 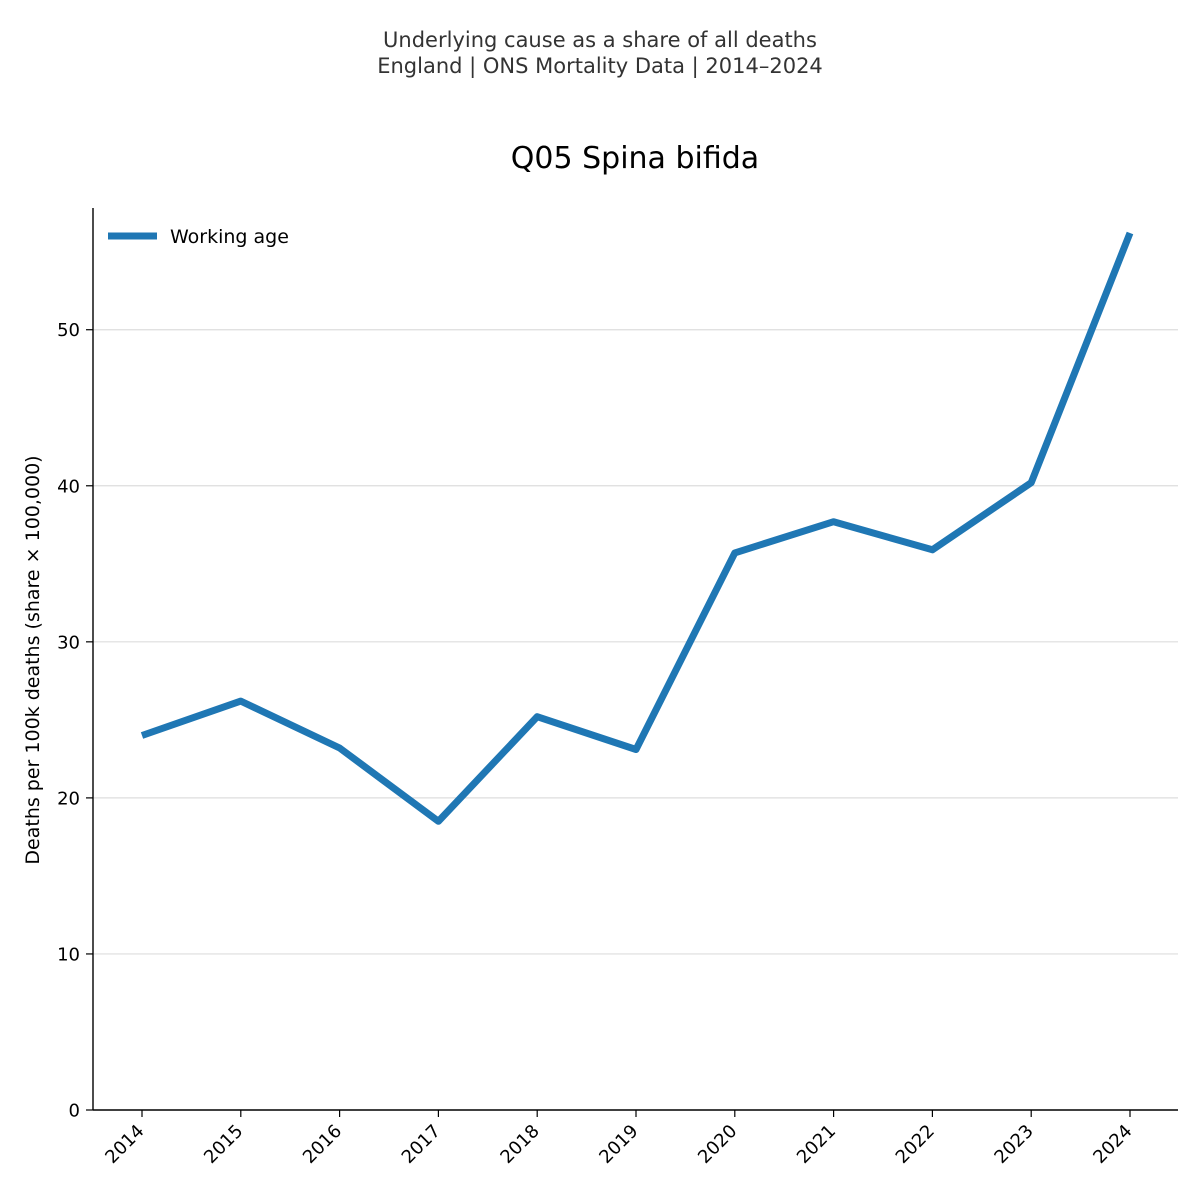 I want to click on chart-title: Q05 Spina bifida, so click(x=635, y=158).